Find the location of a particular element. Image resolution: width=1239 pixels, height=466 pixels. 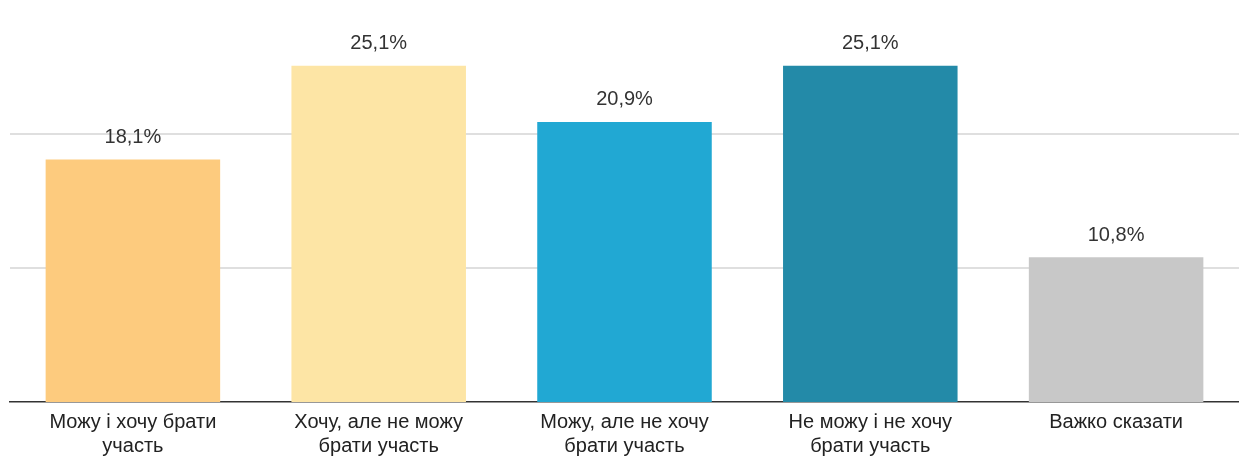

data-label: 18,1% is located at coordinates (133, 135).